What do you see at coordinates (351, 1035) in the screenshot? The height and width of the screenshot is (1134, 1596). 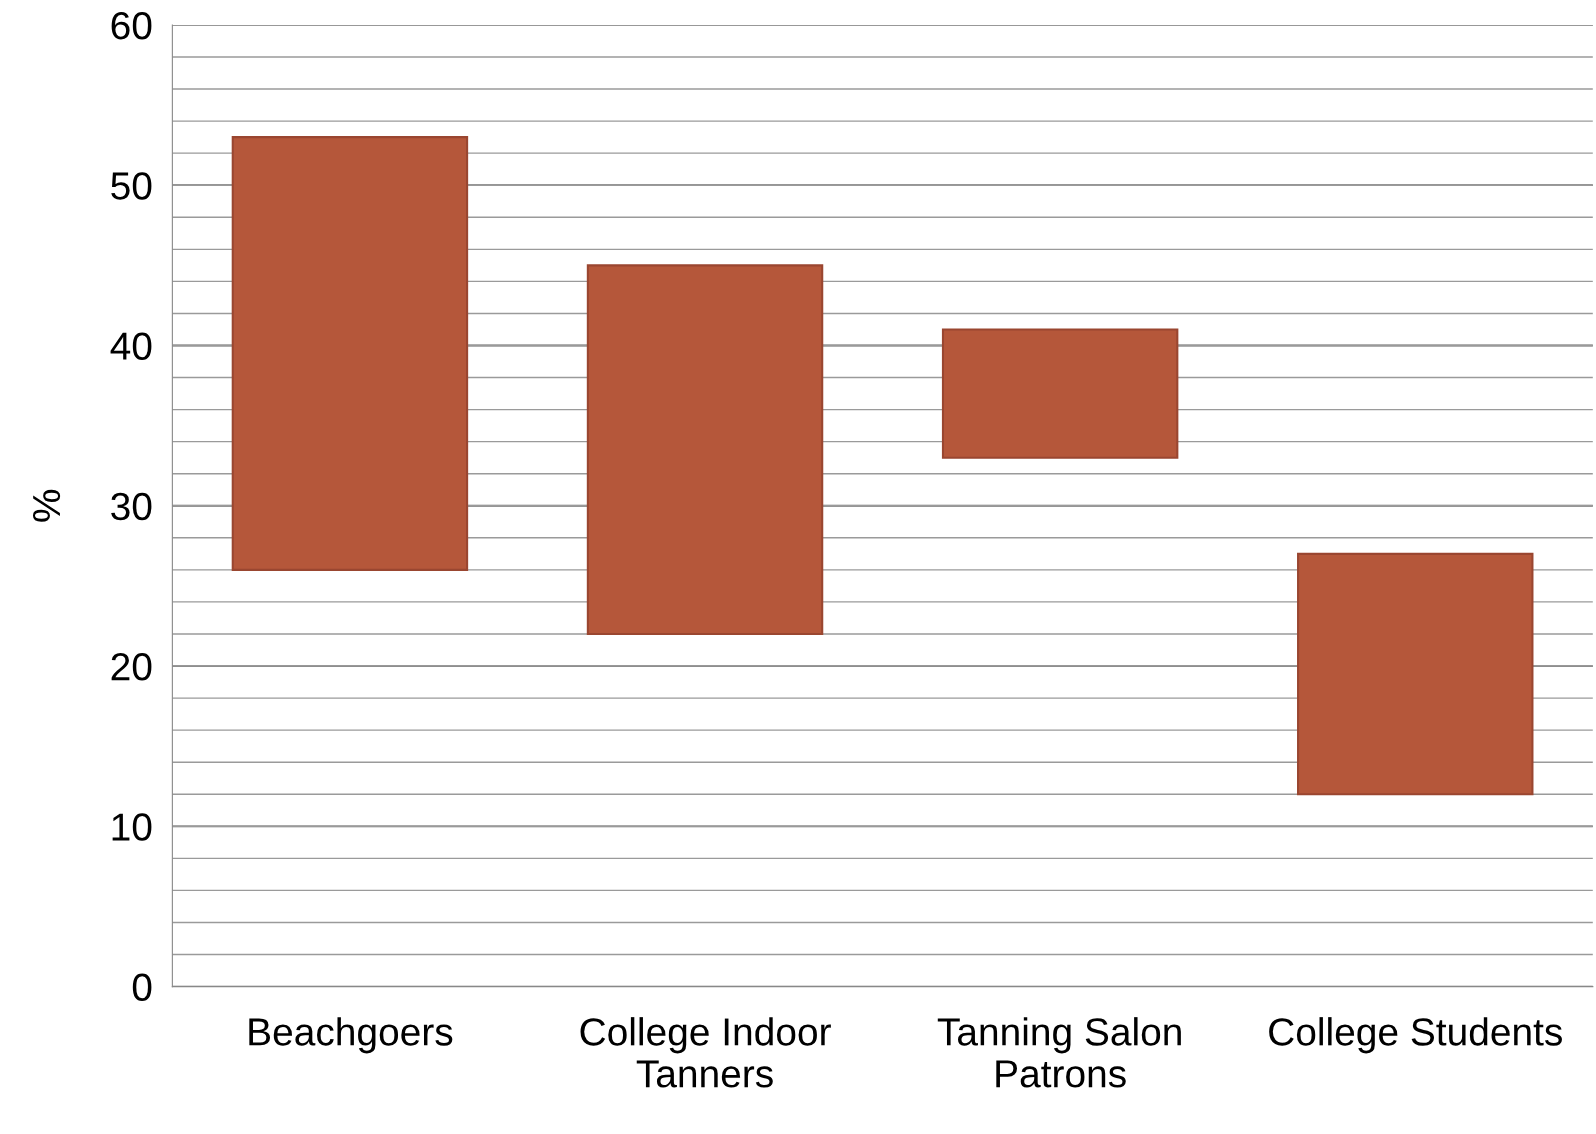 I see `x-tick-label: Beachgoers` at bounding box center [351, 1035].